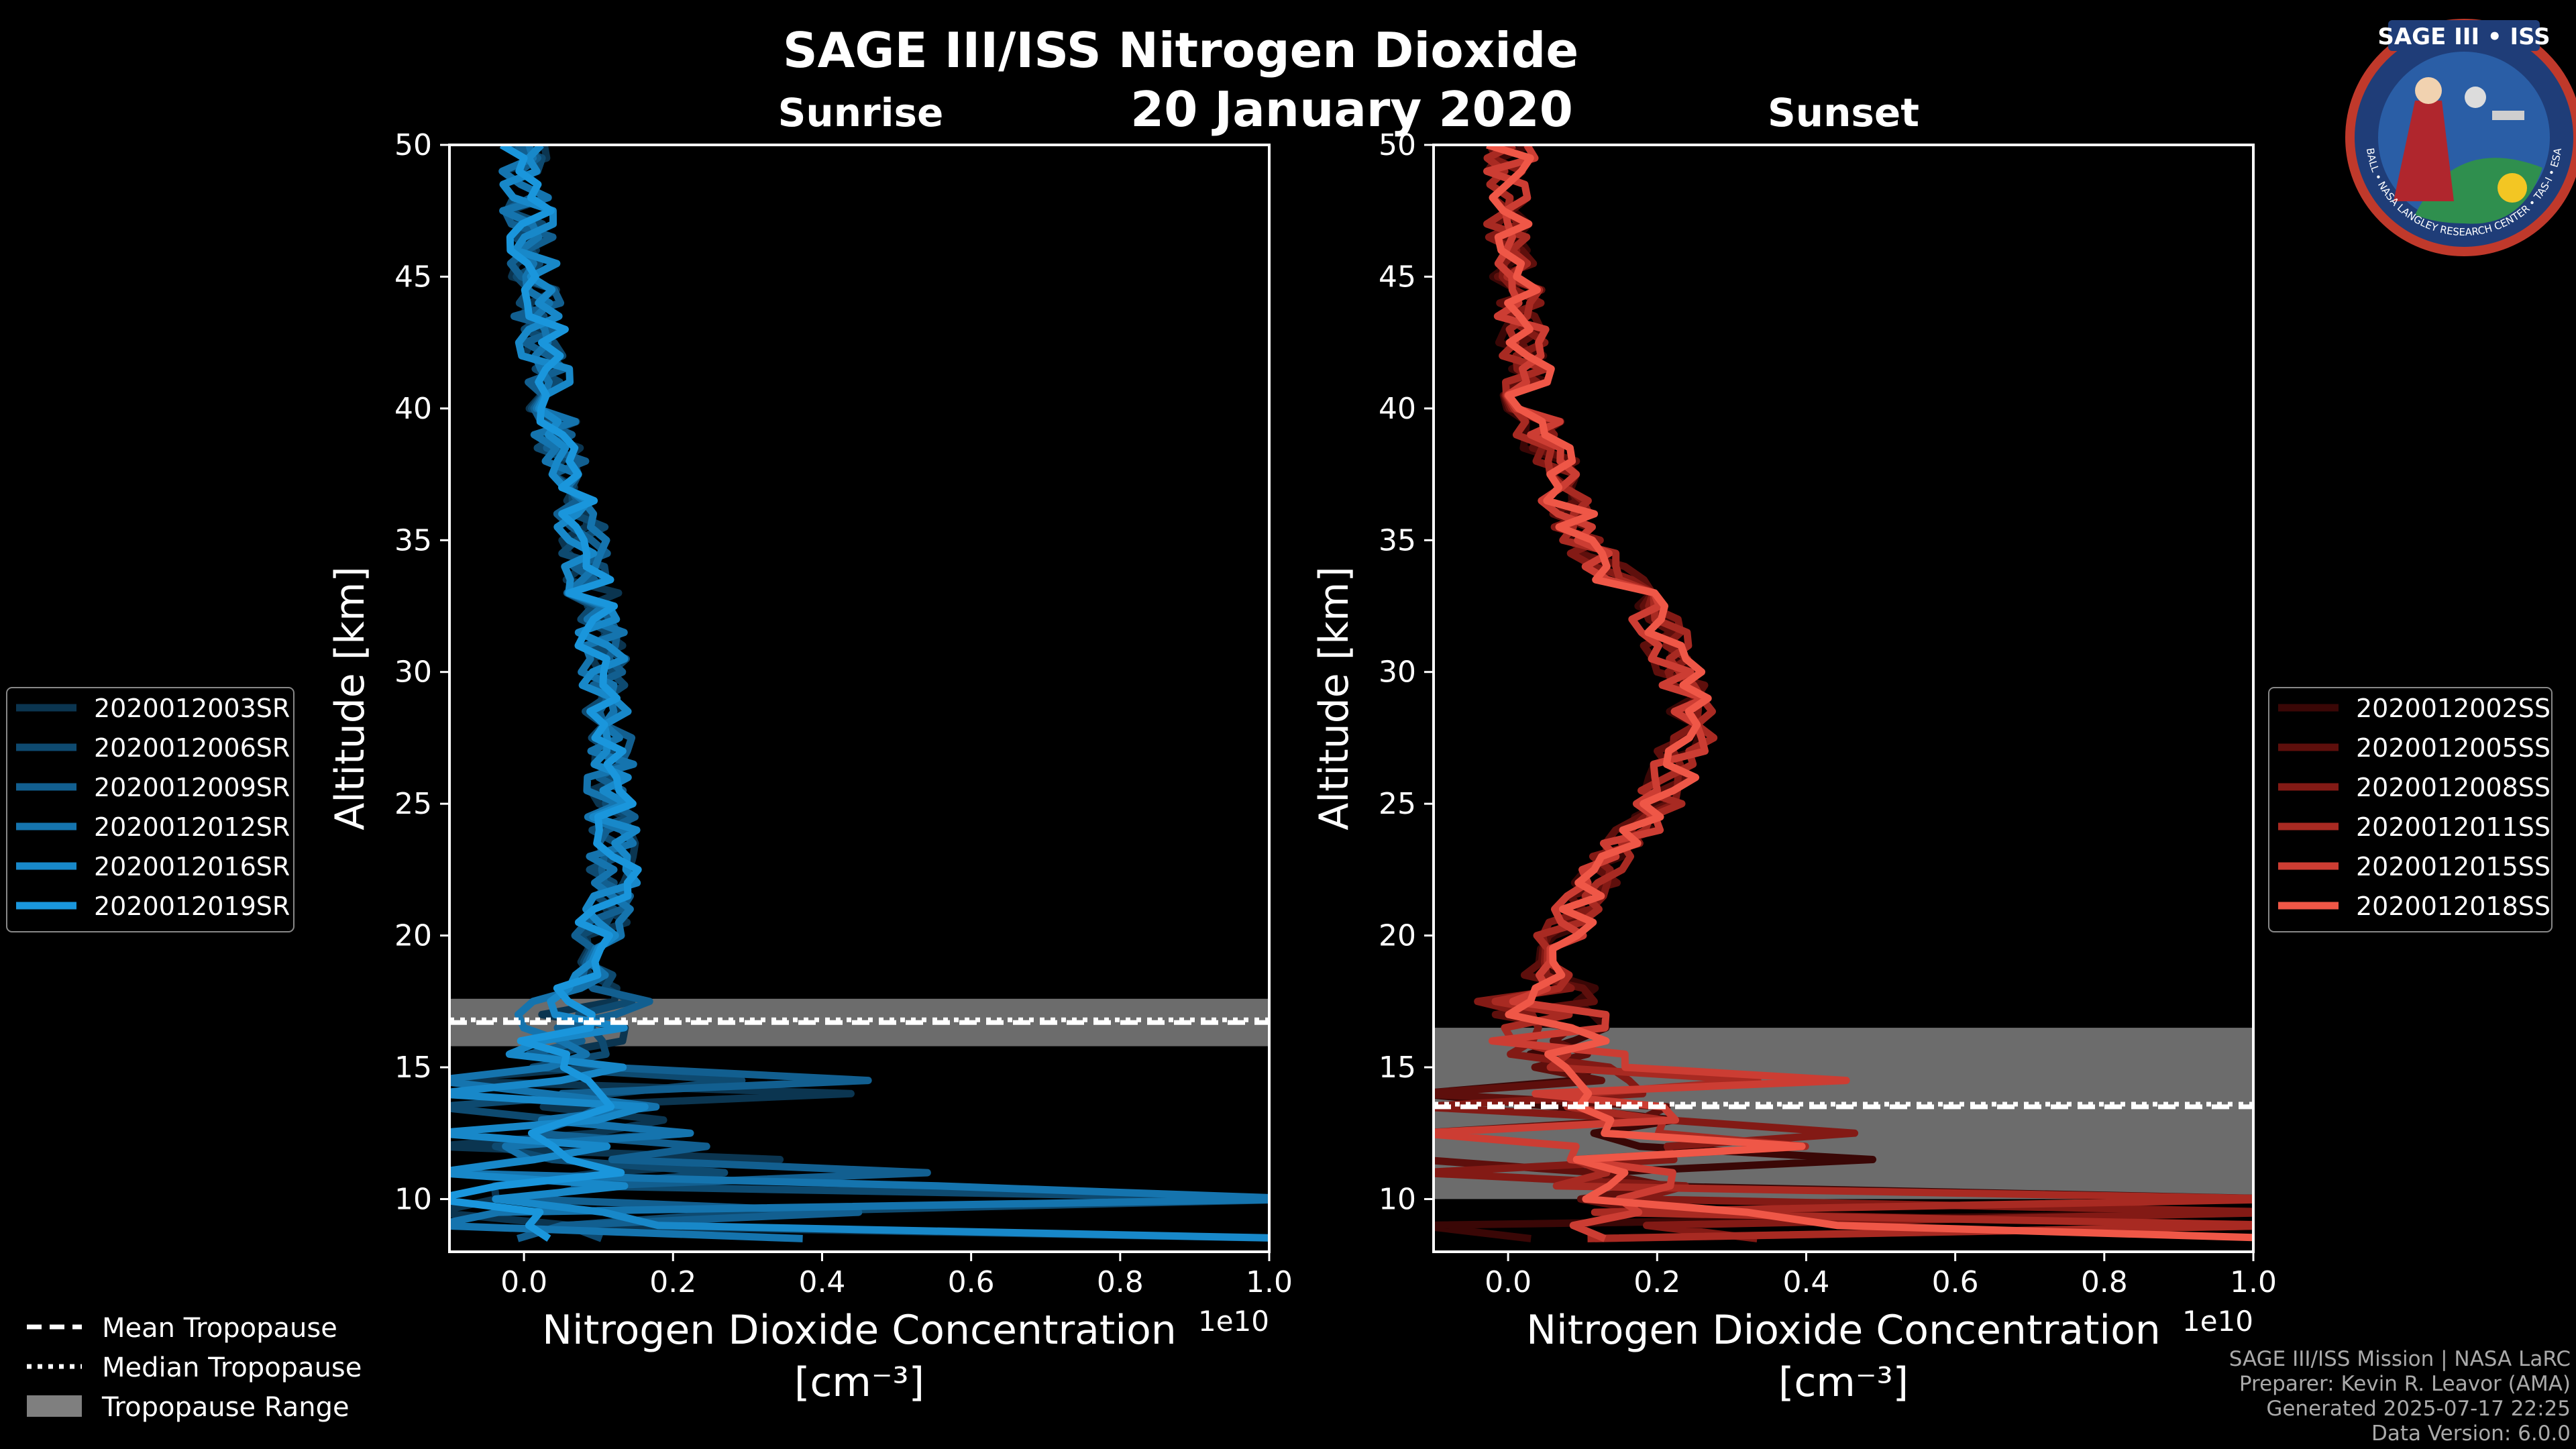 The height and width of the screenshot is (1449, 2576). I want to click on footer-mission: SAGE III/ISS Mission | NASA LaRC, so click(2400, 1359).